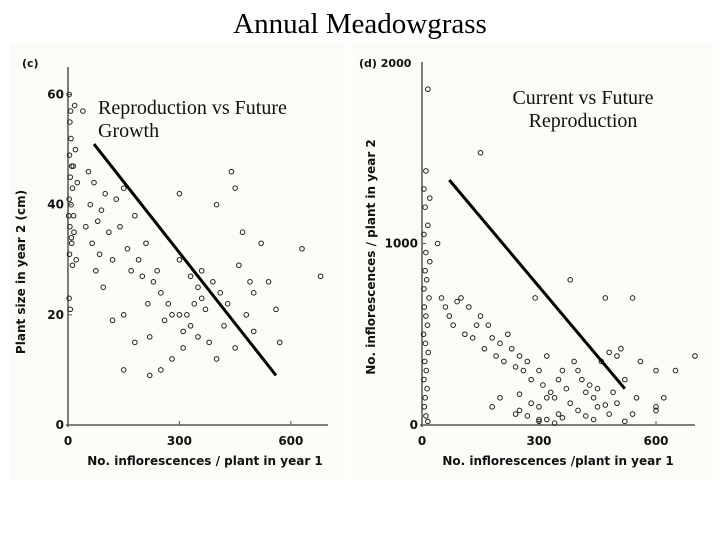 This screenshot has height=540, width=720. Describe the element at coordinates (179, 441) in the screenshot. I see `x-tick-label: 300` at that location.